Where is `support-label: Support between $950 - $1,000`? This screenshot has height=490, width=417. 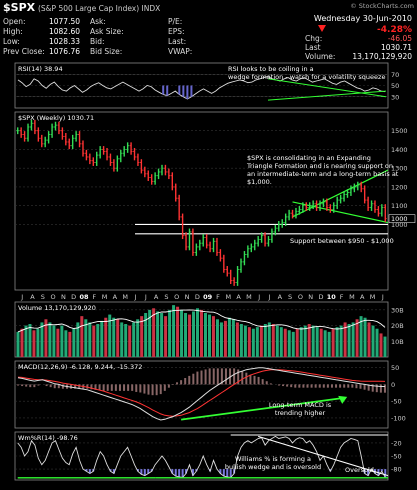 support-label: Support between $950 - $1,000 is located at coordinates (342, 241).